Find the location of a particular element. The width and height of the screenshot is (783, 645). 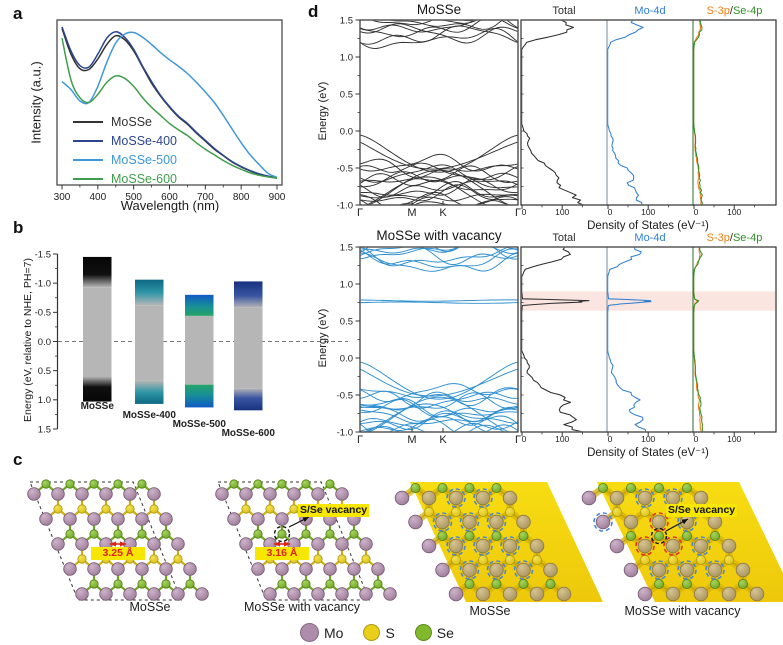

legend-entry-MoSSe-500: MoSSe-500 is located at coordinates (125, 159).